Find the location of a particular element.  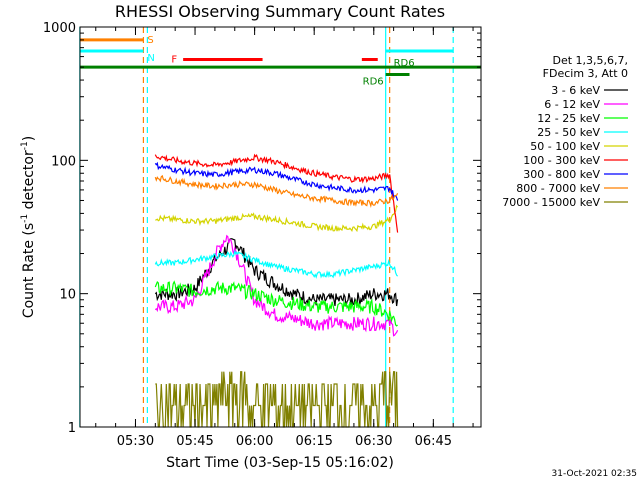

legend-entry-label: 3 - 6 keV is located at coordinates (575, 90).